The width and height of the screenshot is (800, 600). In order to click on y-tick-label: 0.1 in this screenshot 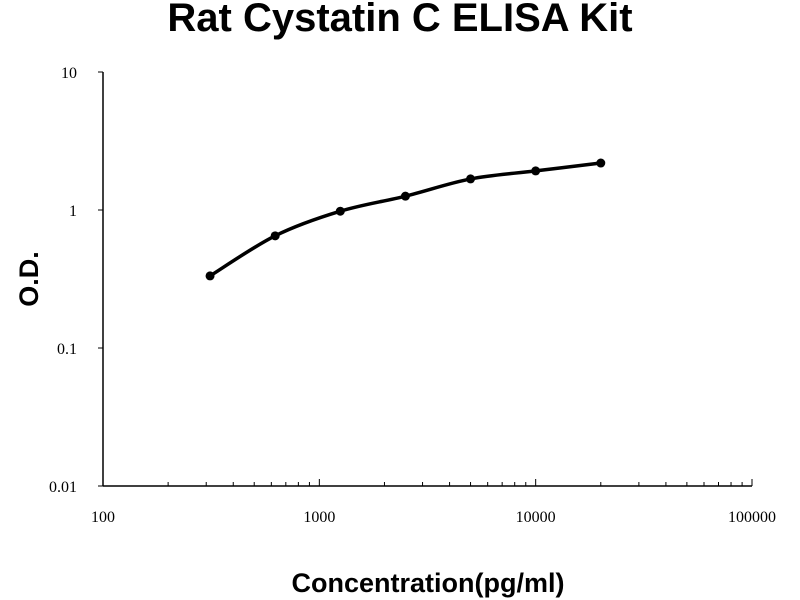, I will do `click(67, 349)`.